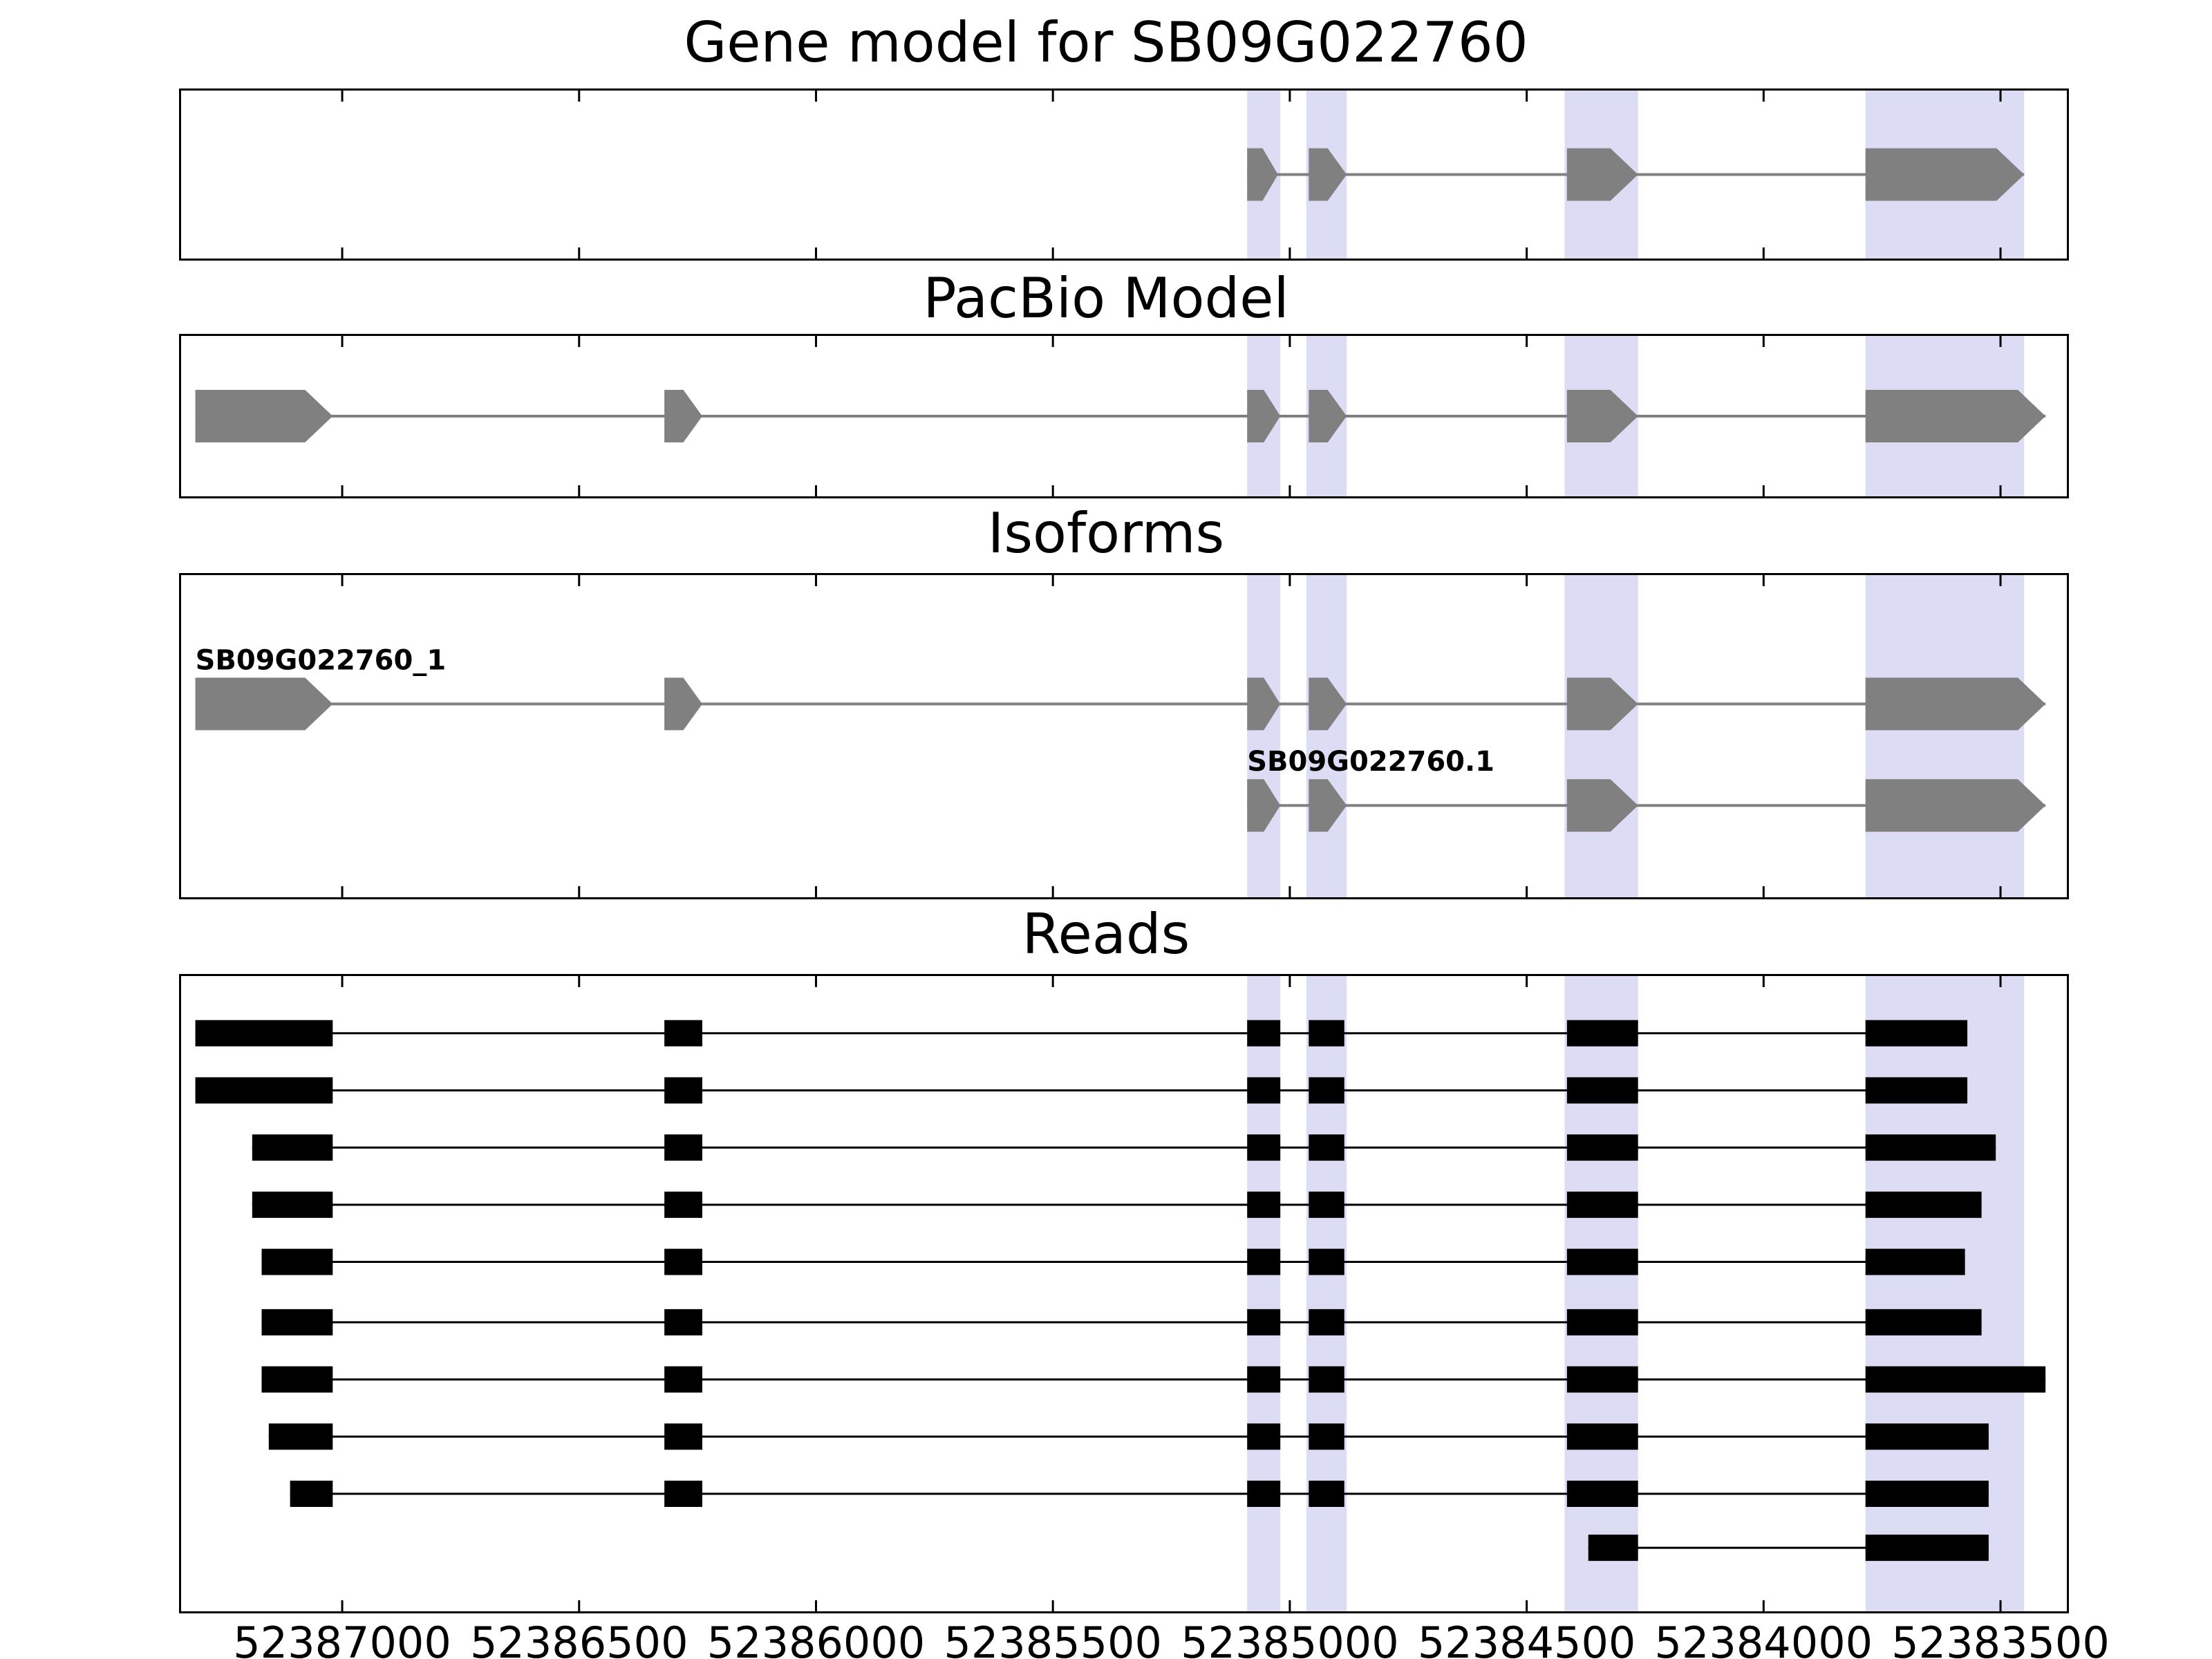  I want to click on x-tick-label: 52385000, so click(1290, 1638).